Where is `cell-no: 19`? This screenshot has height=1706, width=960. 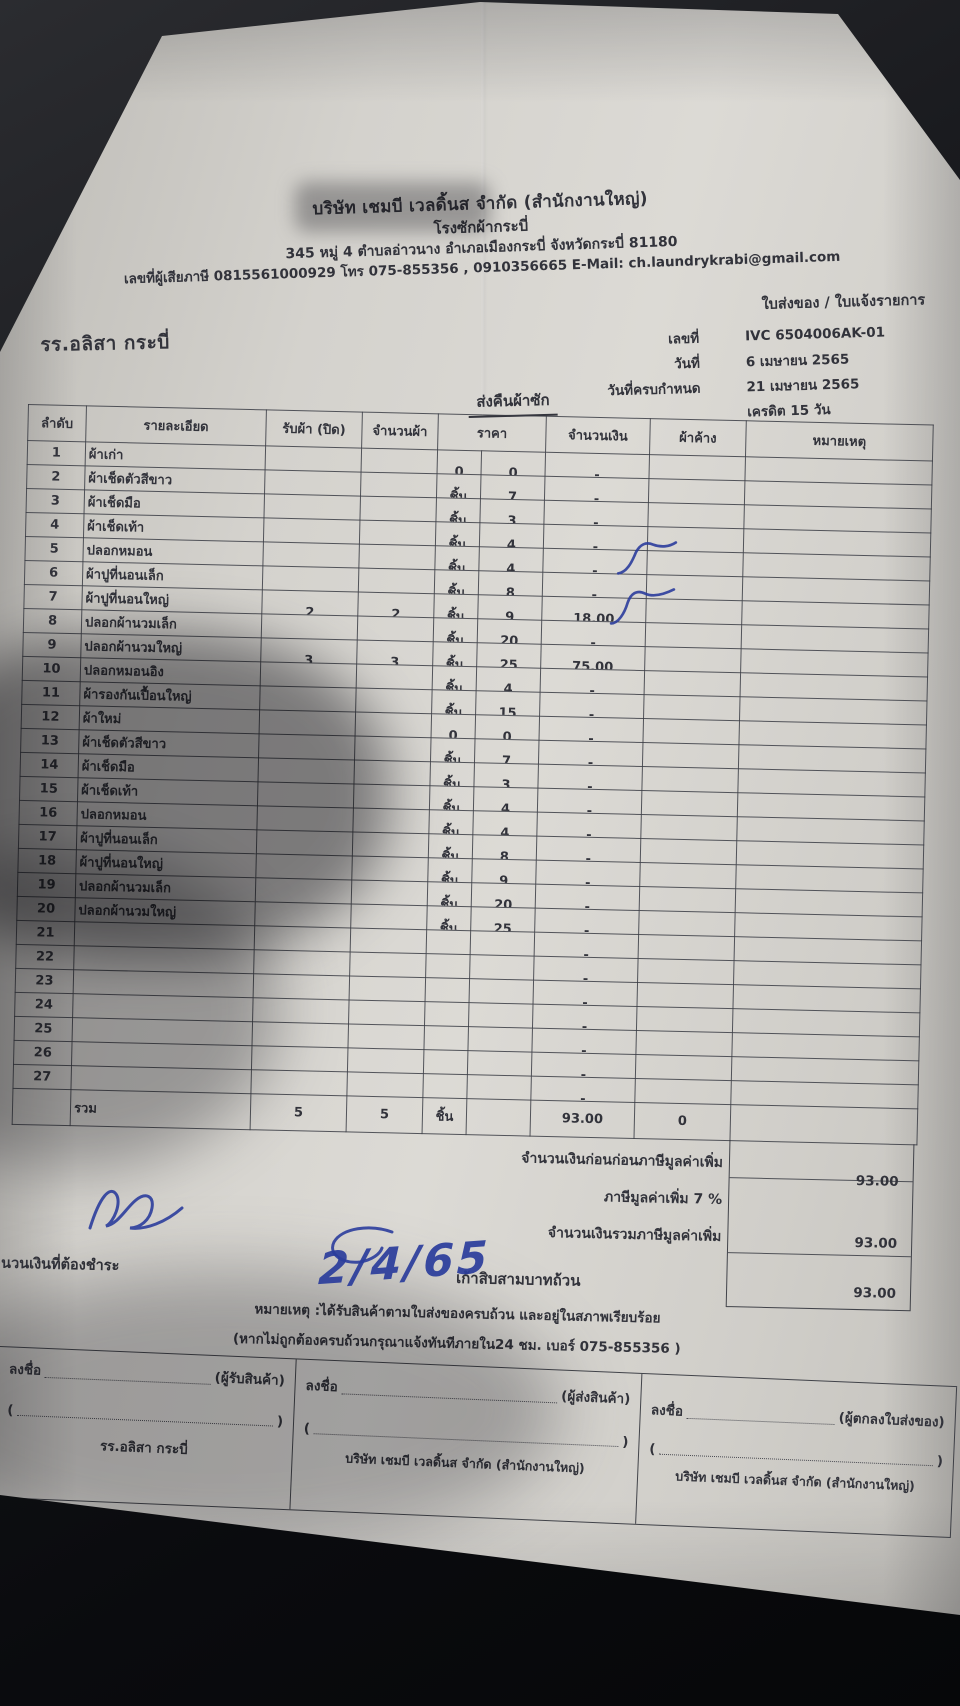 cell-no: 19 is located at coordinates (46, 885).